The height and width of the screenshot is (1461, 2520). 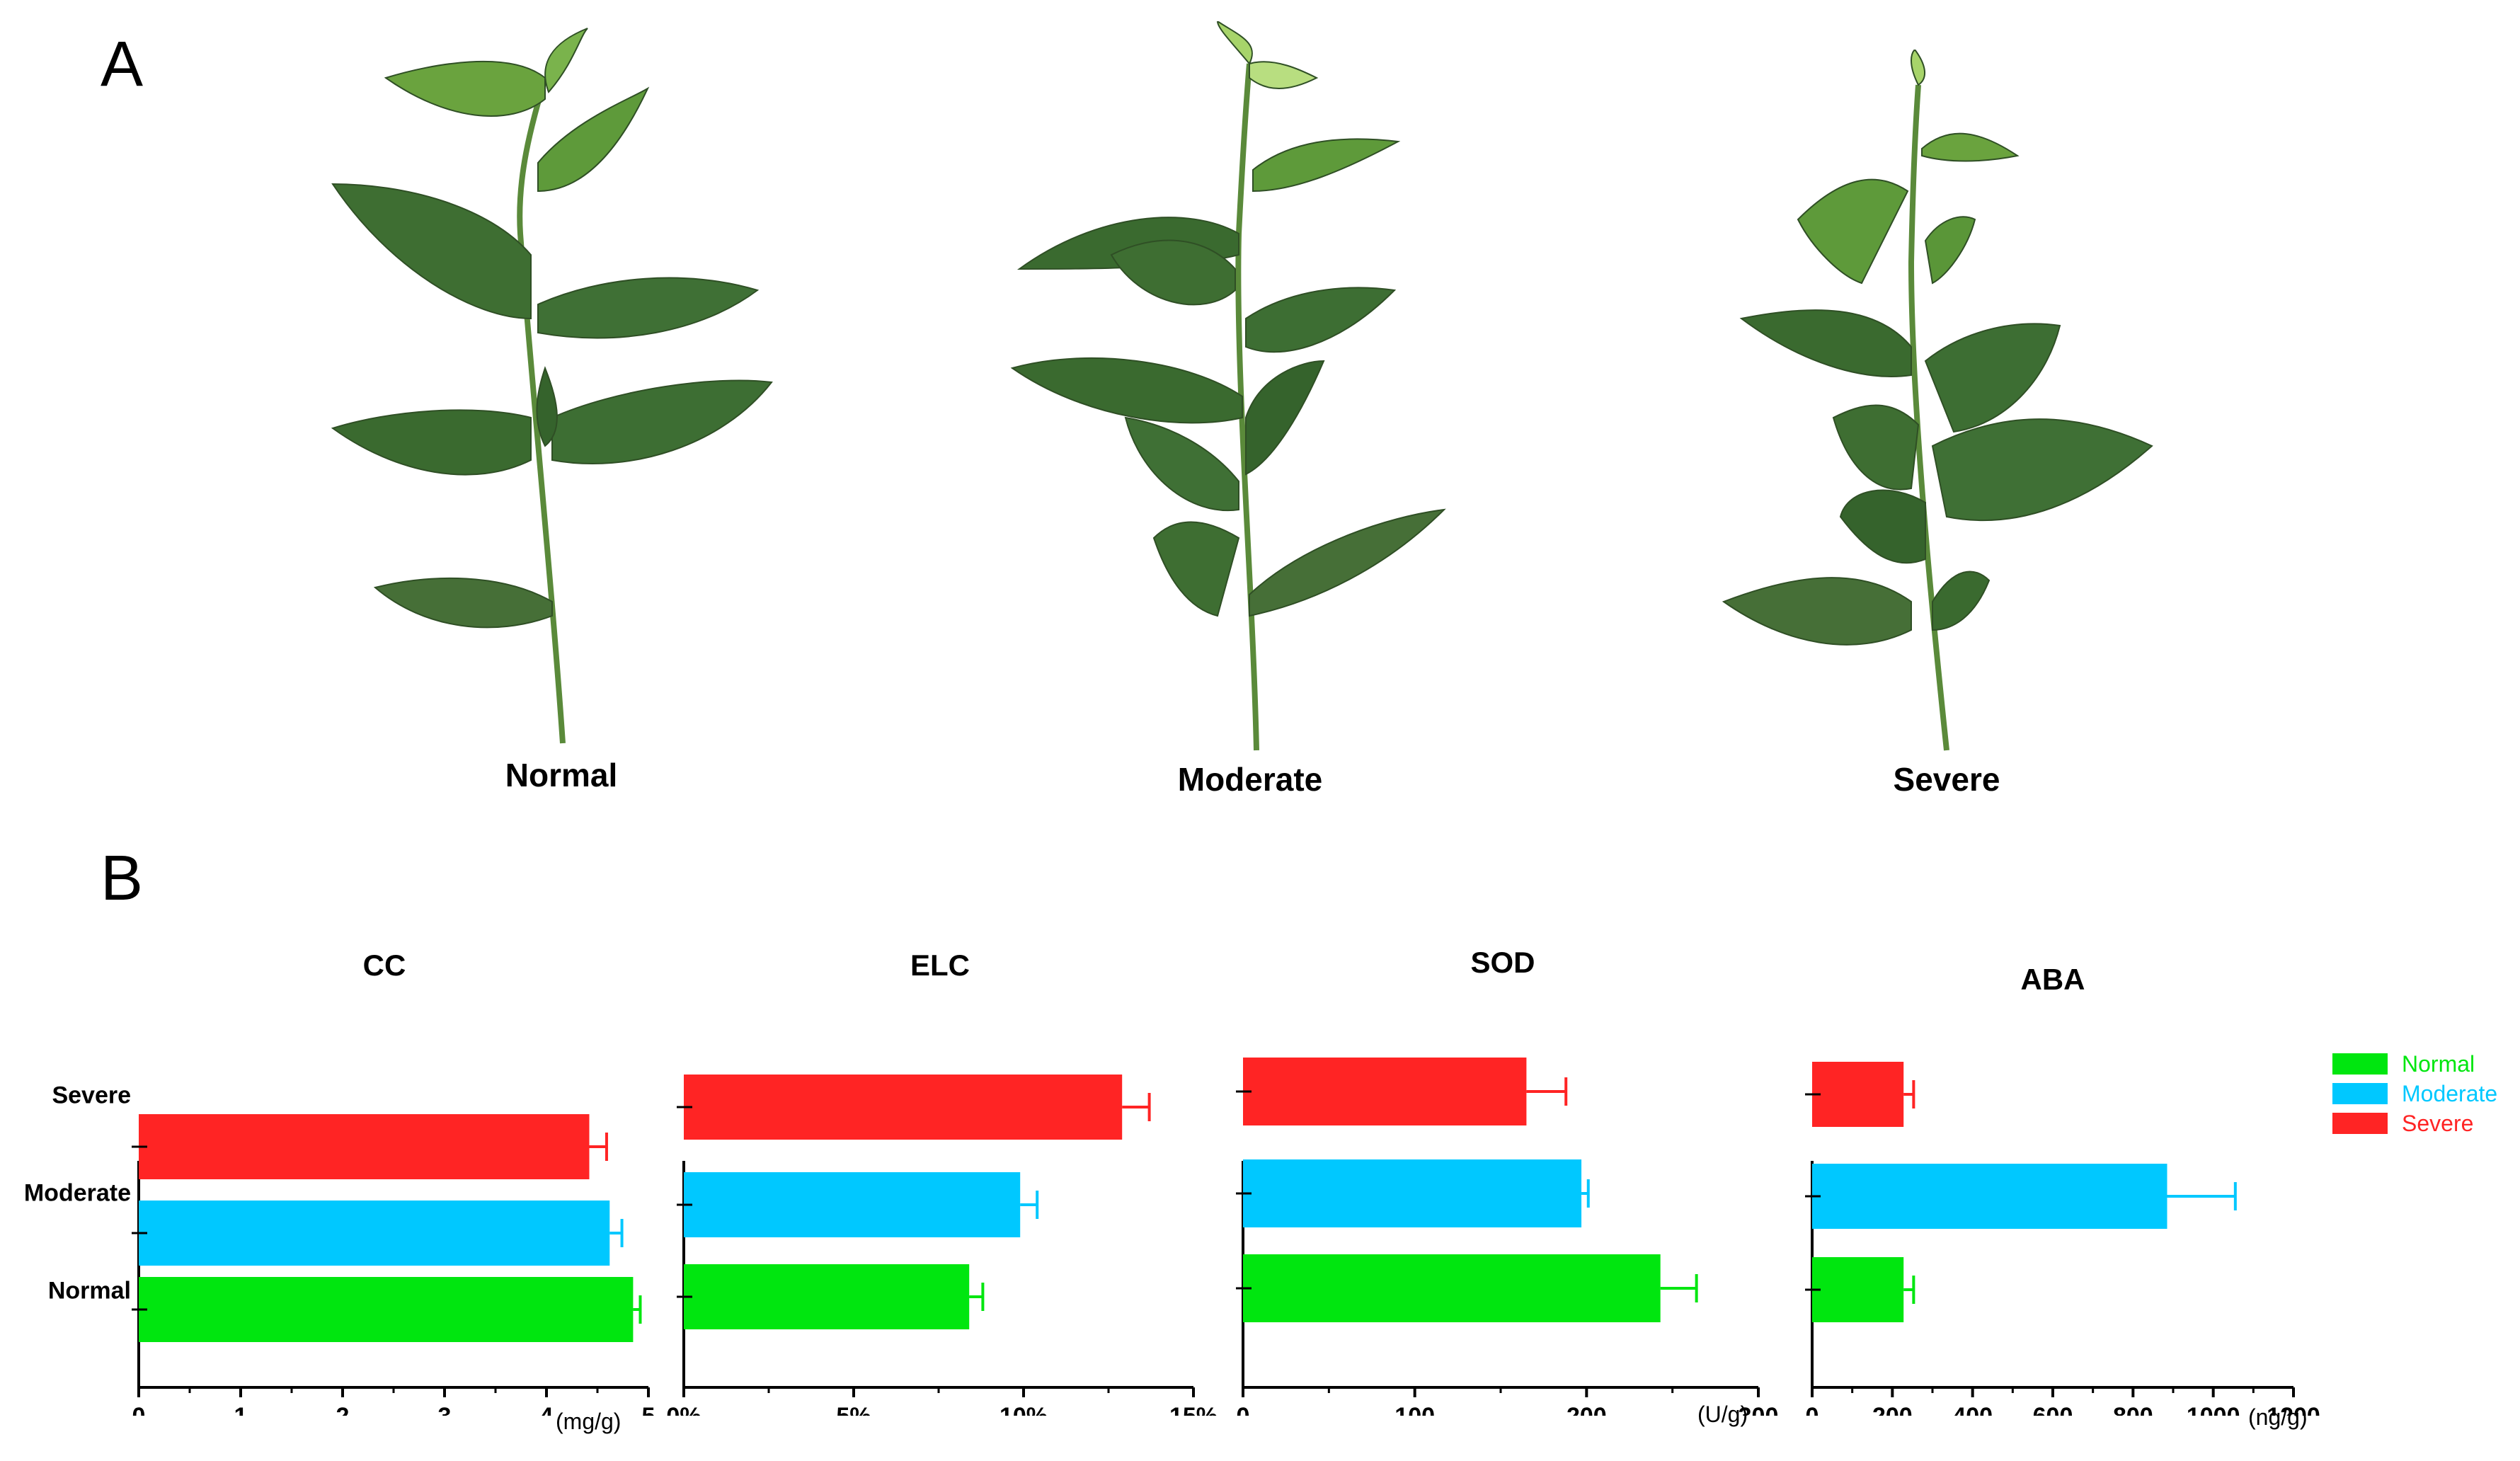 I want to click on legend-item-moderate: Moderate, so click(x=2414, y=1093).